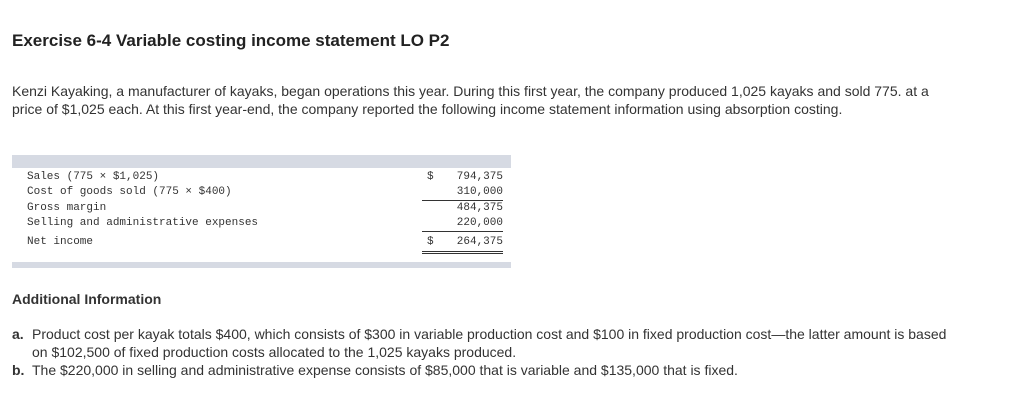 This screenshot has height=408, width=1013. Describe the element at coordinates (479, 242) in the screenshot. I see `amount: 264,375` at that location.